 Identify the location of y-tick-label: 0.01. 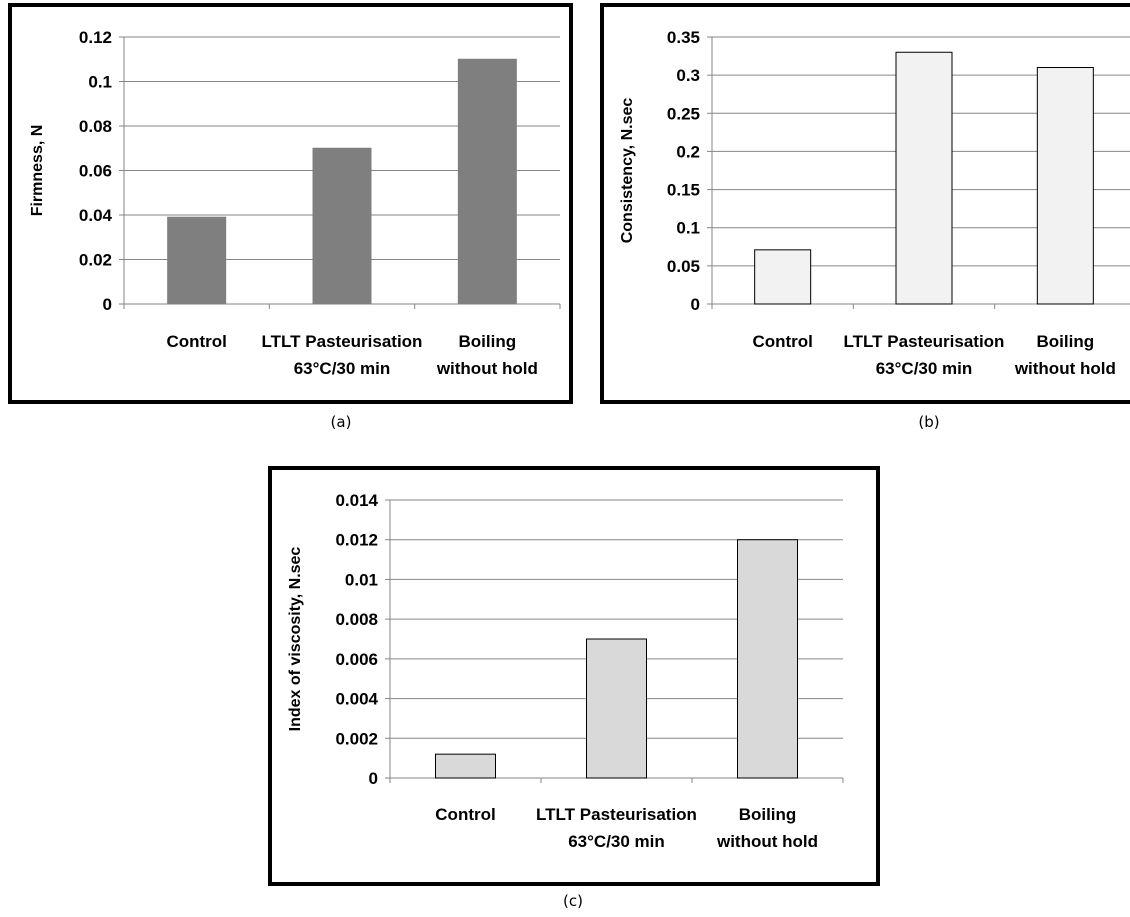
(361, 579).